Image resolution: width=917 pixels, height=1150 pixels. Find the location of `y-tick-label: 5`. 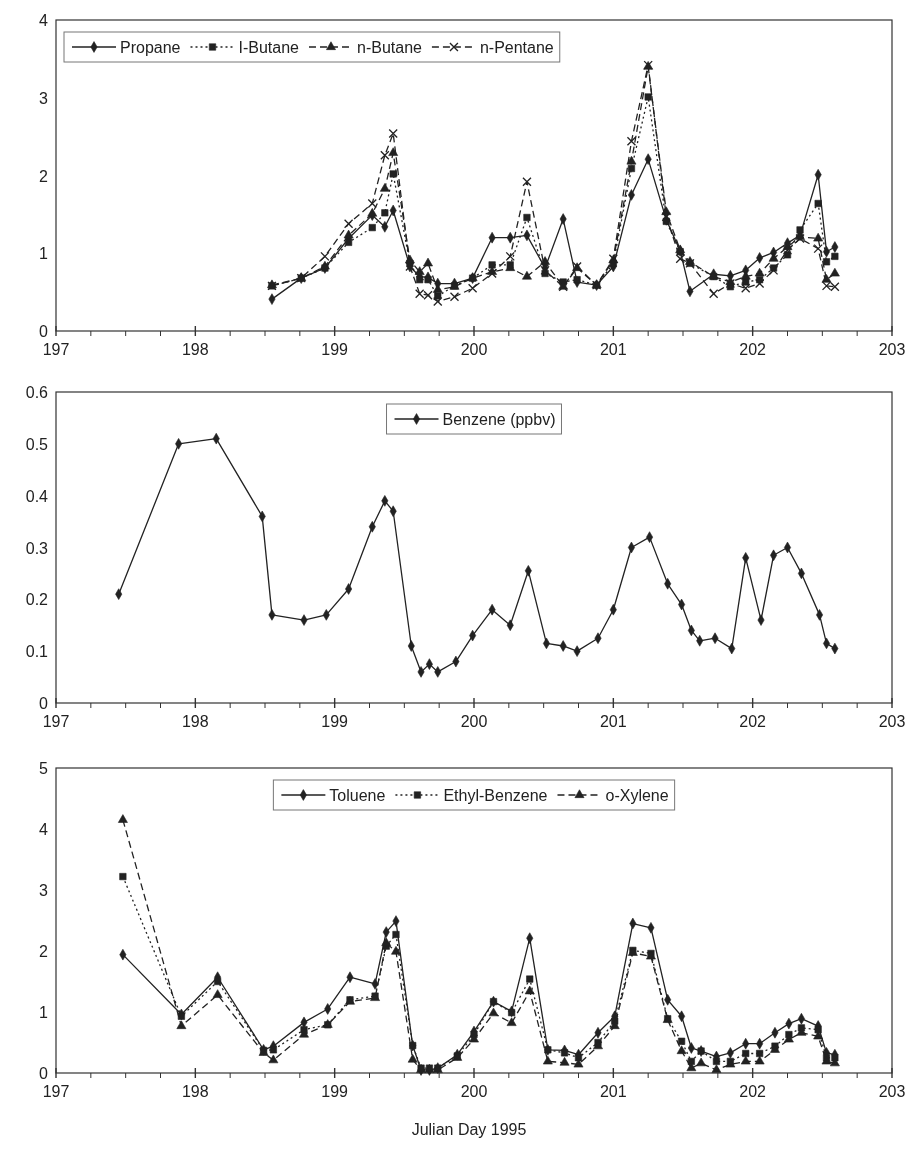

y-tick-label: 5 is located at coordinates (44, 768).